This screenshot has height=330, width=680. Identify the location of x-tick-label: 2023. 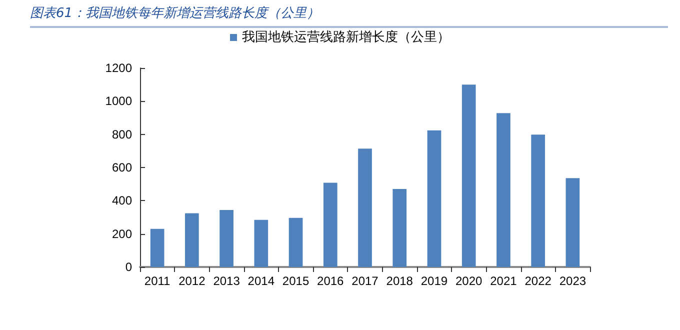
(572, 281).